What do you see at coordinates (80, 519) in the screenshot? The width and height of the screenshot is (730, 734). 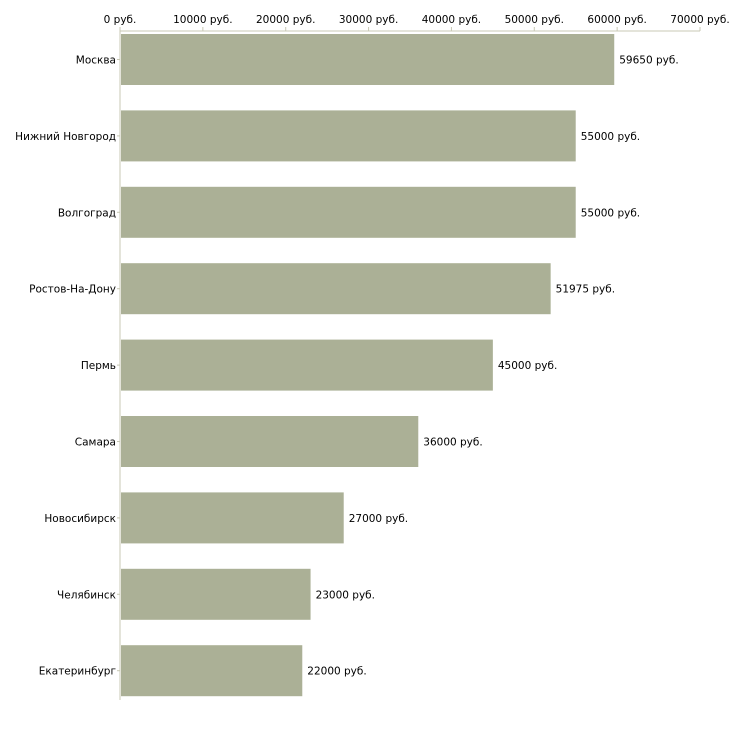 I see `category-label: Новосибирск` at bounding box center [80, 519].